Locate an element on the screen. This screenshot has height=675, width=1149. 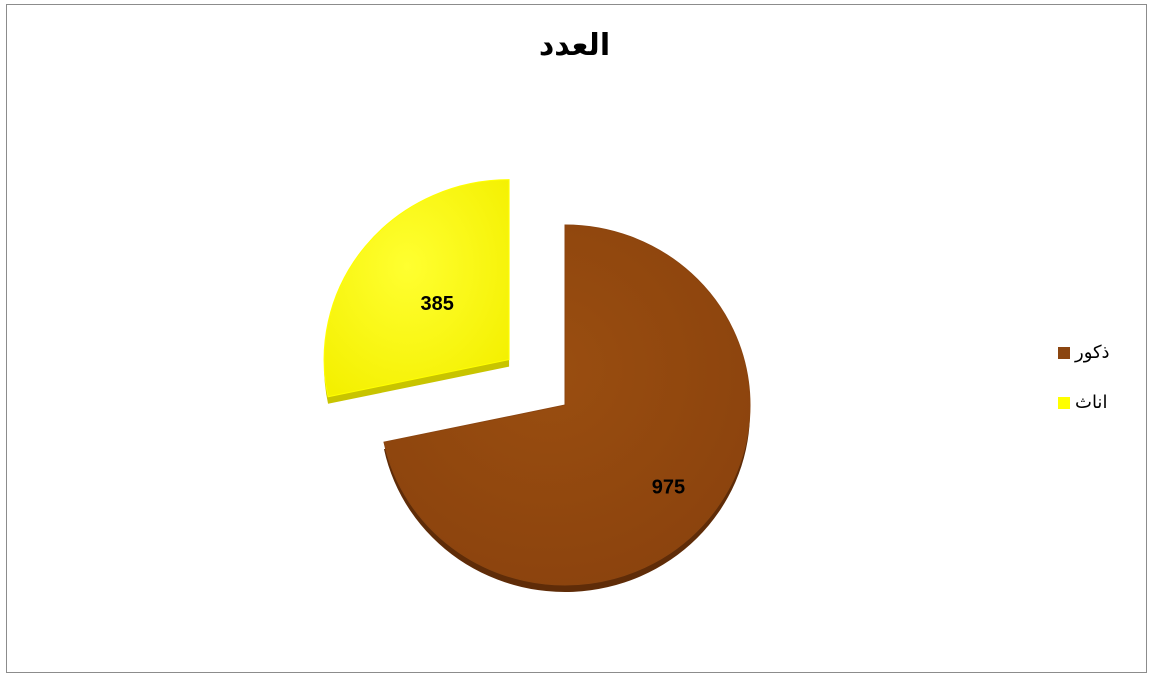
legend-label-males: ذكور is located at coordinates (1092, 352).